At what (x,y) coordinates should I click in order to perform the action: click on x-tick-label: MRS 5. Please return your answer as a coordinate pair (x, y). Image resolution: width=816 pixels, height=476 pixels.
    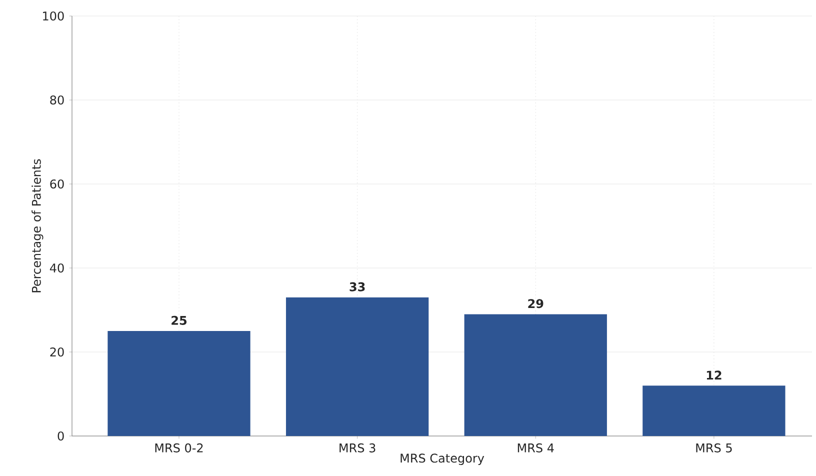
    Looking at the image, I should click on (714, 447).